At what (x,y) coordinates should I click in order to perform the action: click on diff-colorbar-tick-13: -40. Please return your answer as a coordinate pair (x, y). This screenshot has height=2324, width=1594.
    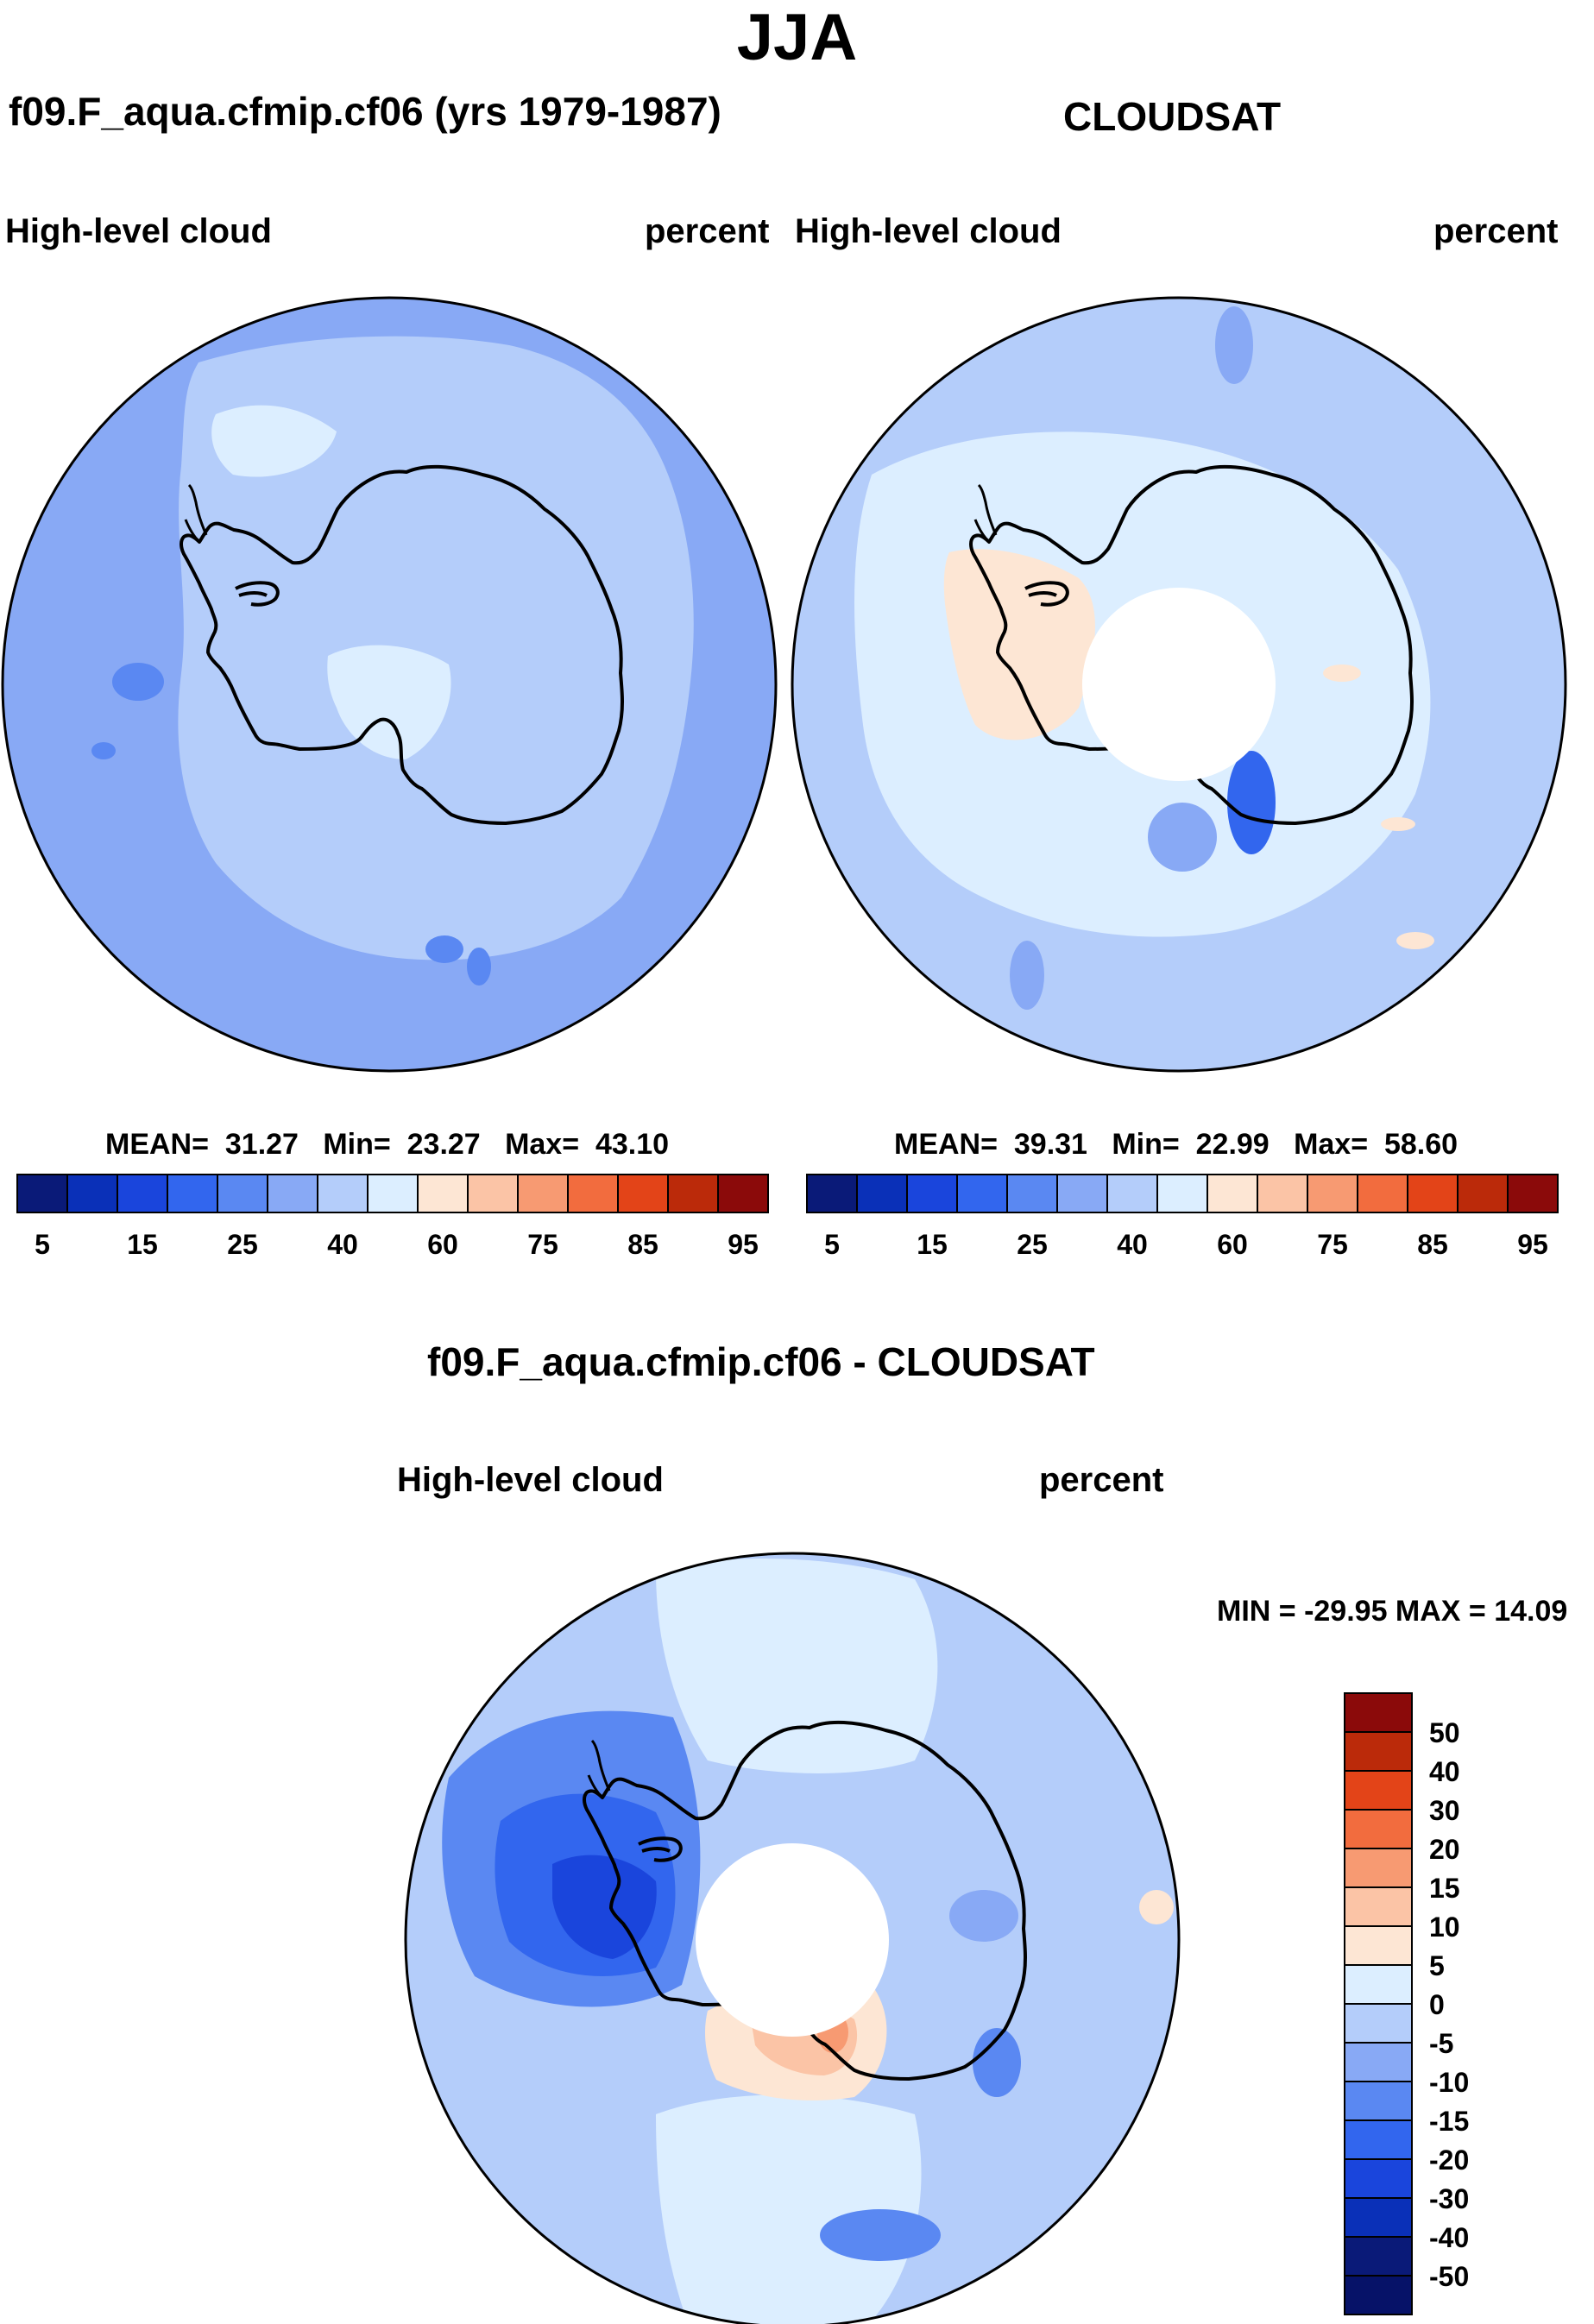
    Looking at the image, I should click on (1449, 2237).